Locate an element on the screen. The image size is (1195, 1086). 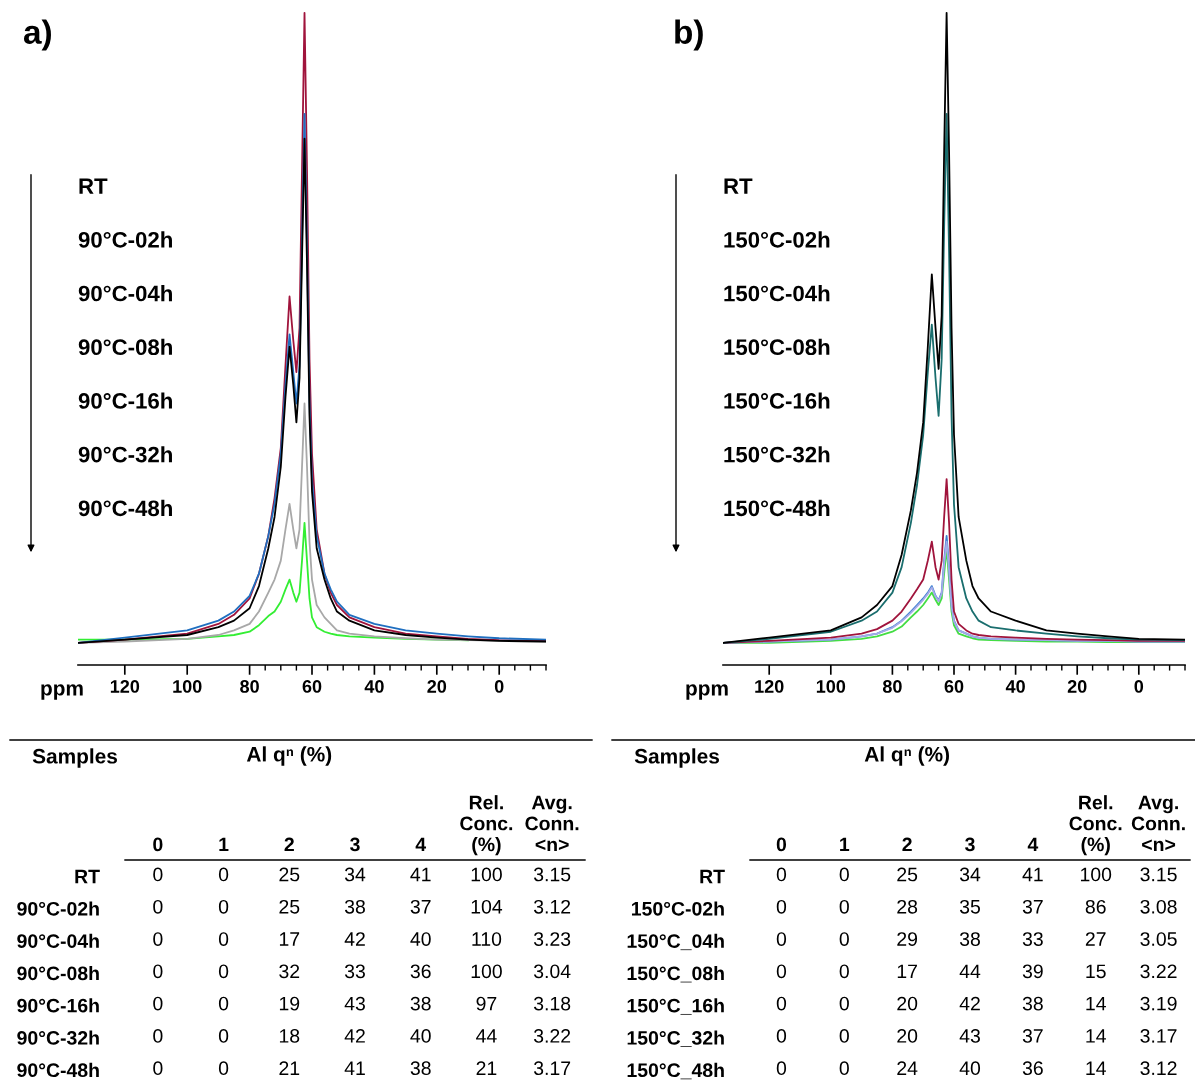
y-tick-label: 150°C_08h is located at coordinates (675, 974).